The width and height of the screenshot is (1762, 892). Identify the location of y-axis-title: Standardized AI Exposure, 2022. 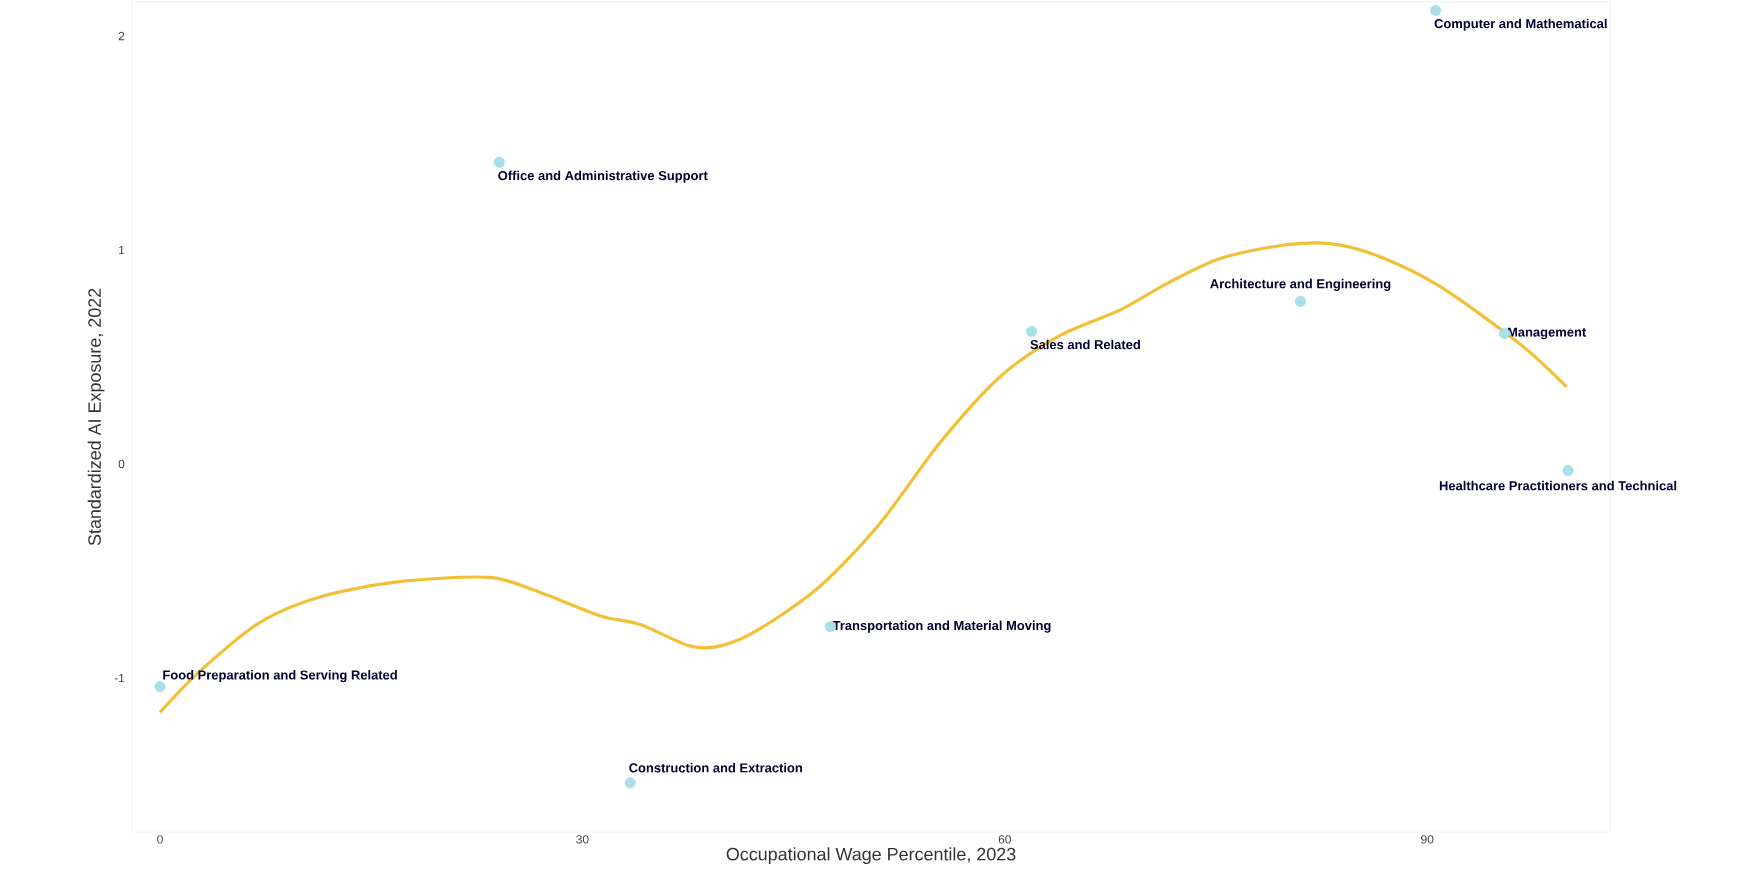
(96, 417).